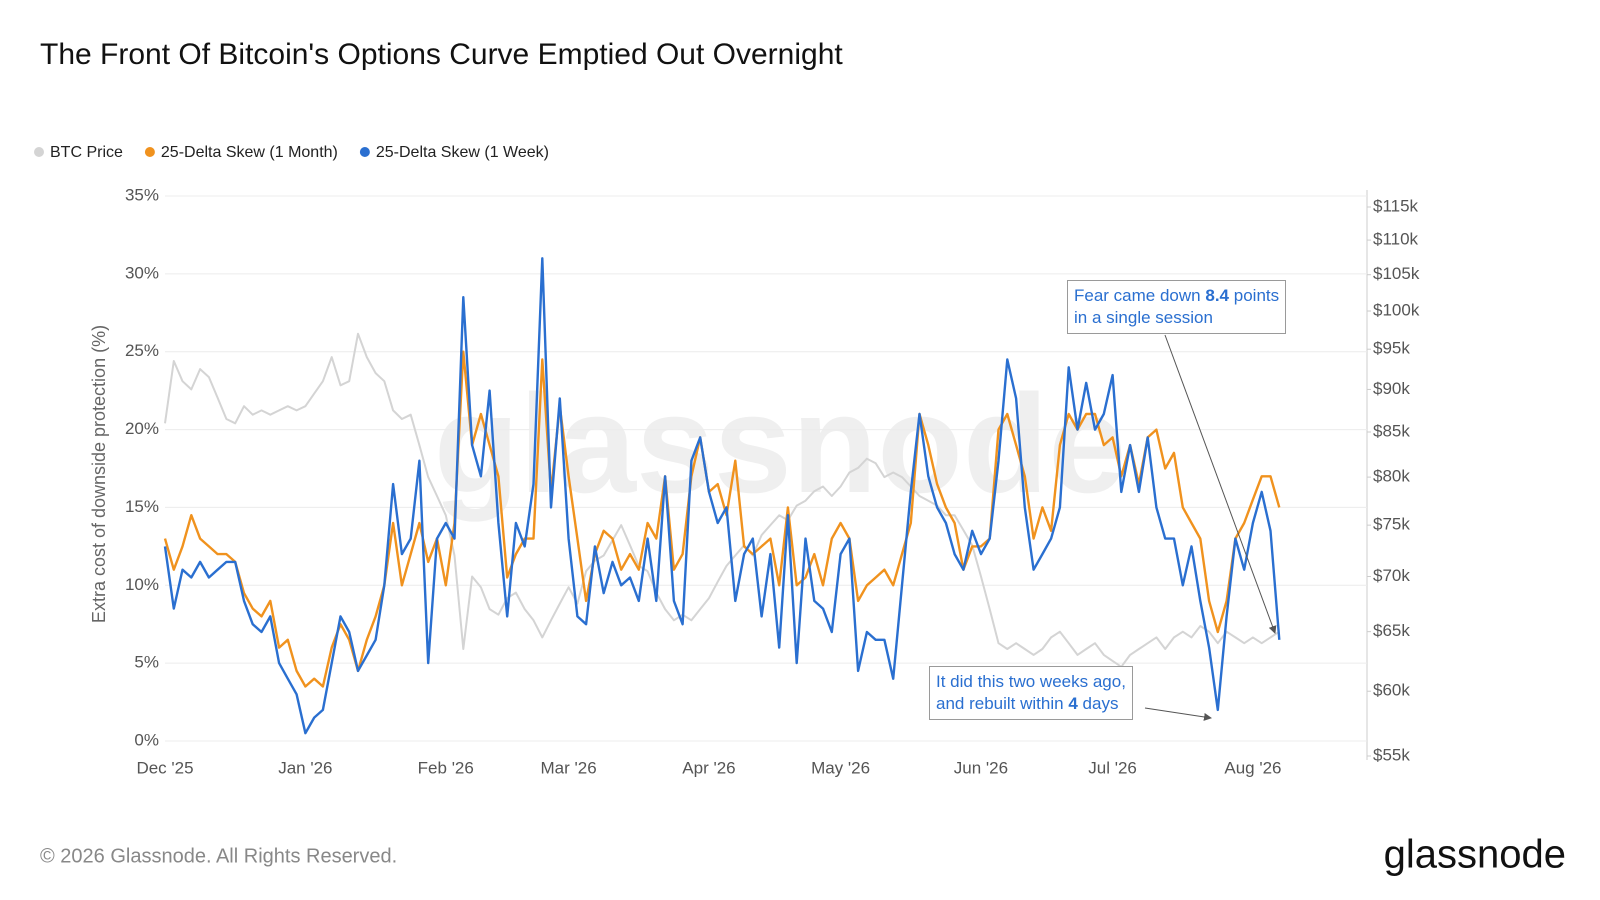 This screenshot has height=900, width=1600. What do you see at coordinates (1256, 295) in the screenshot?
I see `annotation-text: points` at bounding box center [1256, 295].